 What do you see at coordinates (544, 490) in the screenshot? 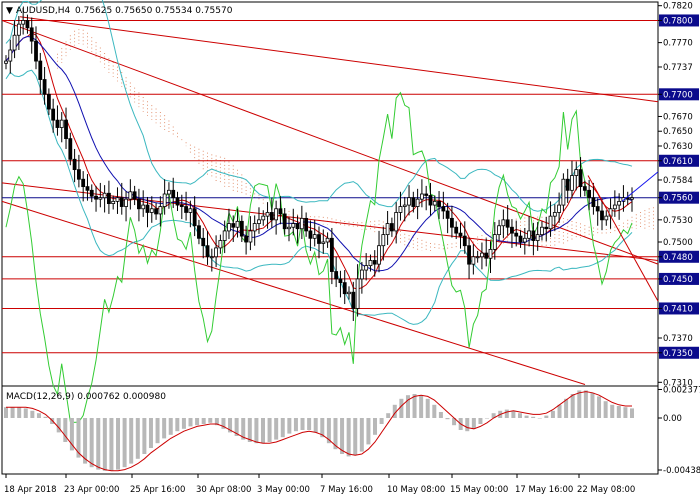
I see `time-label: 17 May 16:00` at bounding box center [544, 490].